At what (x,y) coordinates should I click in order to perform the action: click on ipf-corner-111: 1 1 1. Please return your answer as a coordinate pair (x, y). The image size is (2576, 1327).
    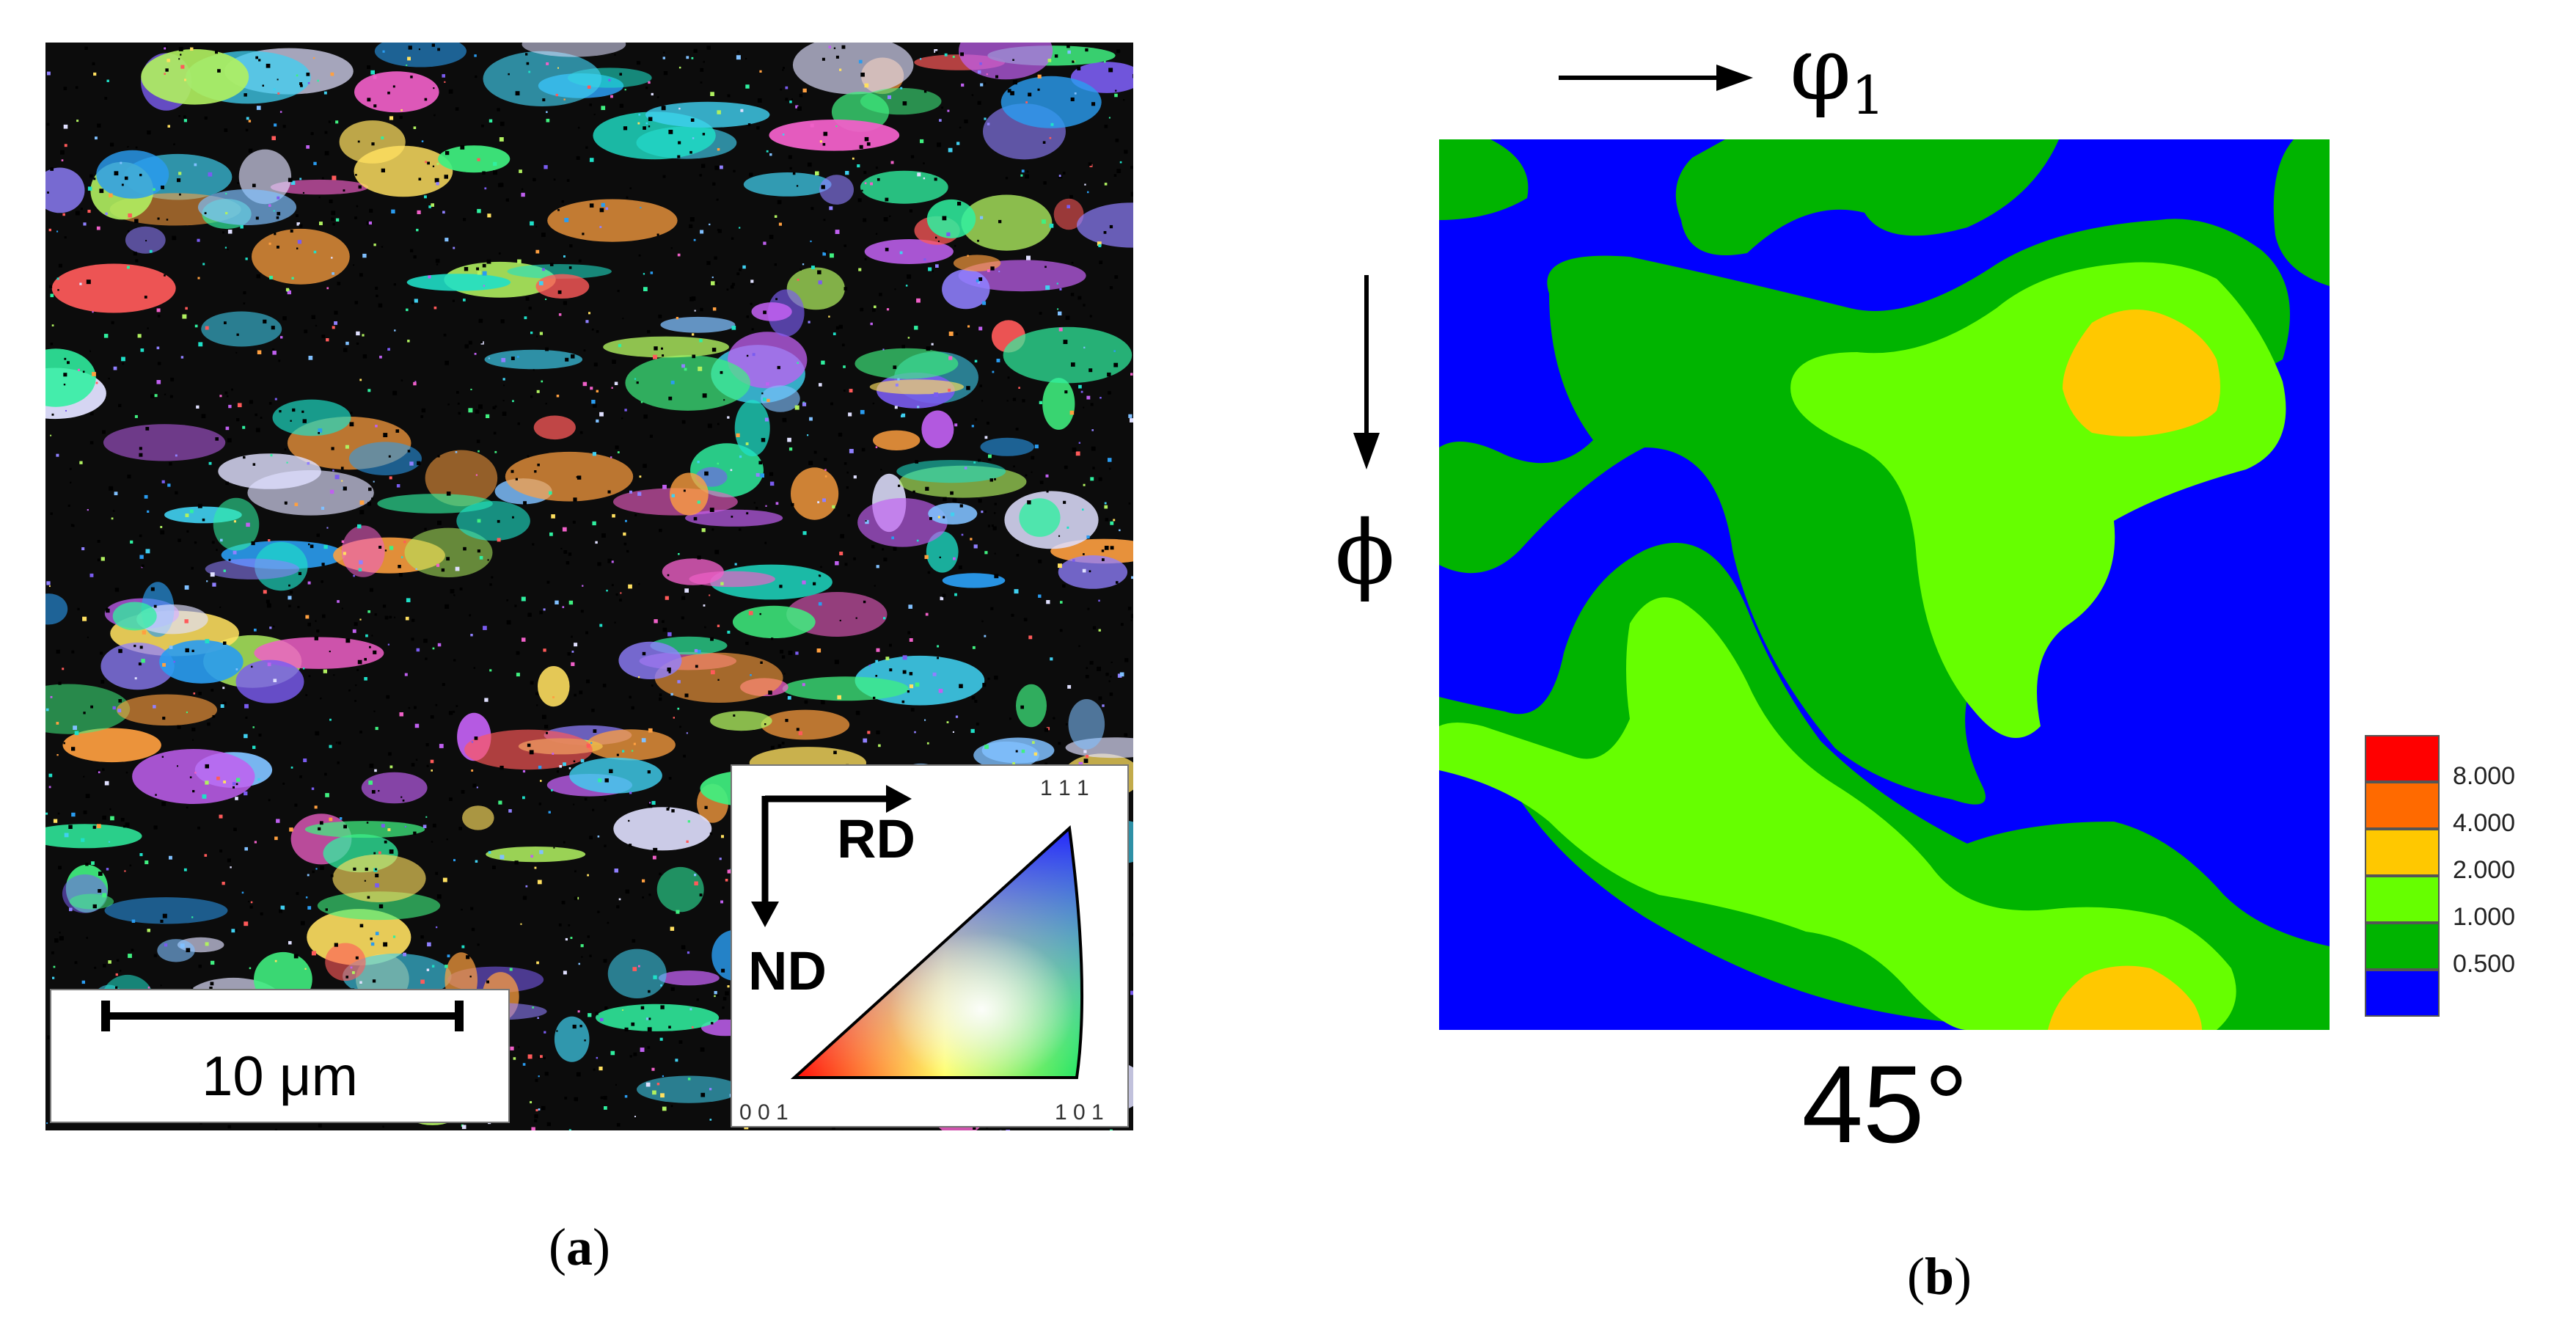
    Looking at the image, I should click on (1065, 788).